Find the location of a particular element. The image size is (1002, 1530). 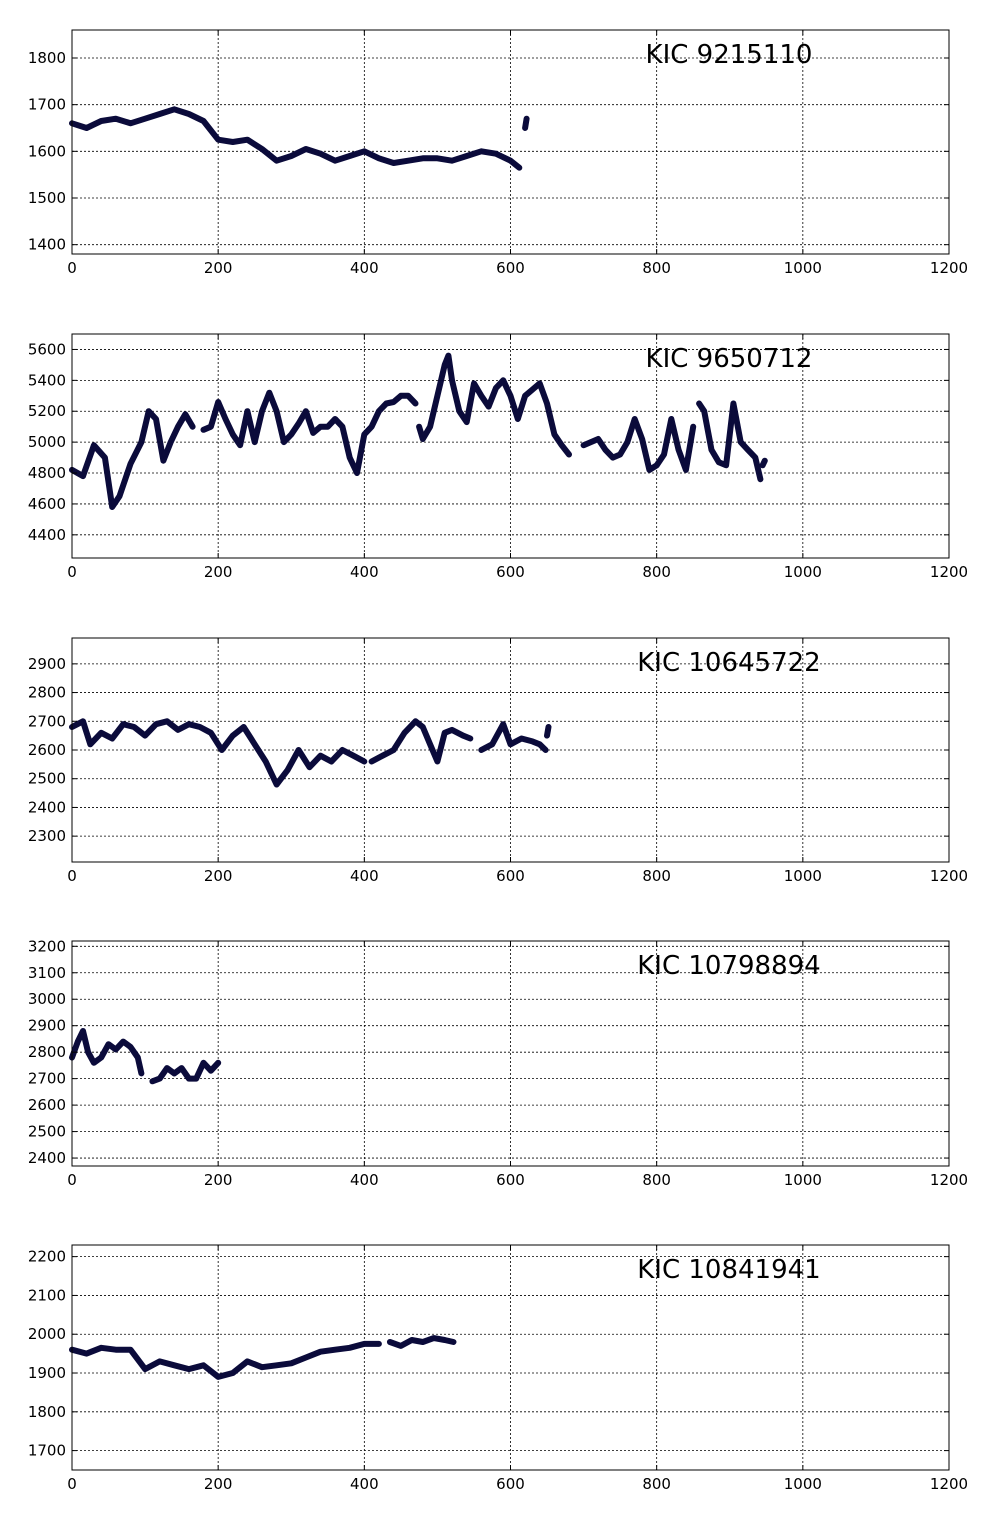

y-tick-label: 1500 is located at coordinates (47, 198).